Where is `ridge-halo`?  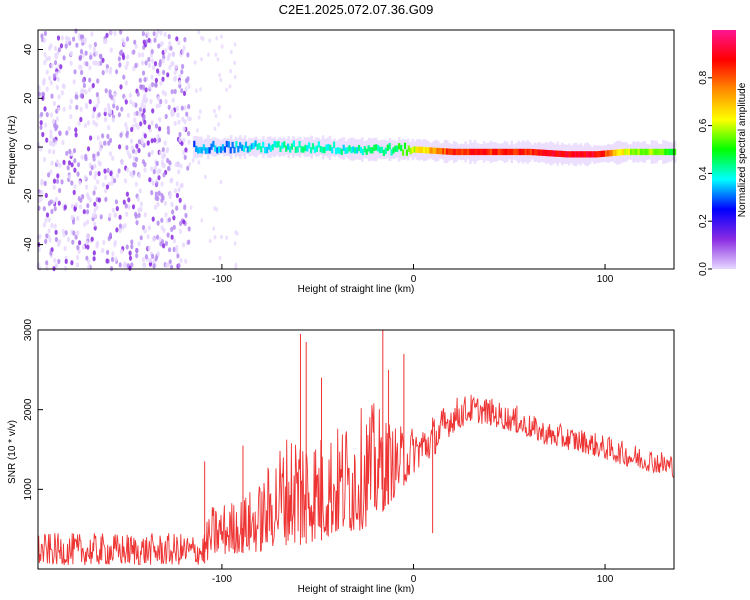
ridge-halo is located at coordinates (399, 149).